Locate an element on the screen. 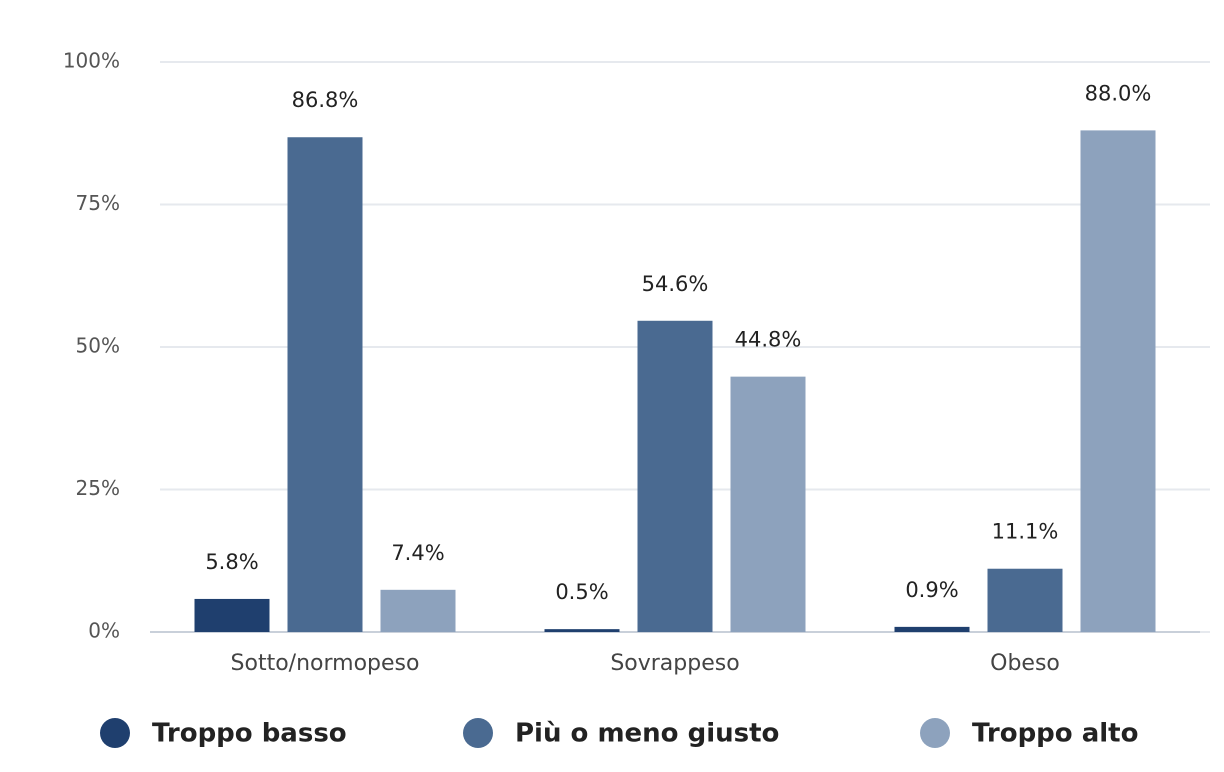 The height and width of the screenshot is (772, 1224). legend-label: Più o meno giusto is located at coordinates (647, 734).